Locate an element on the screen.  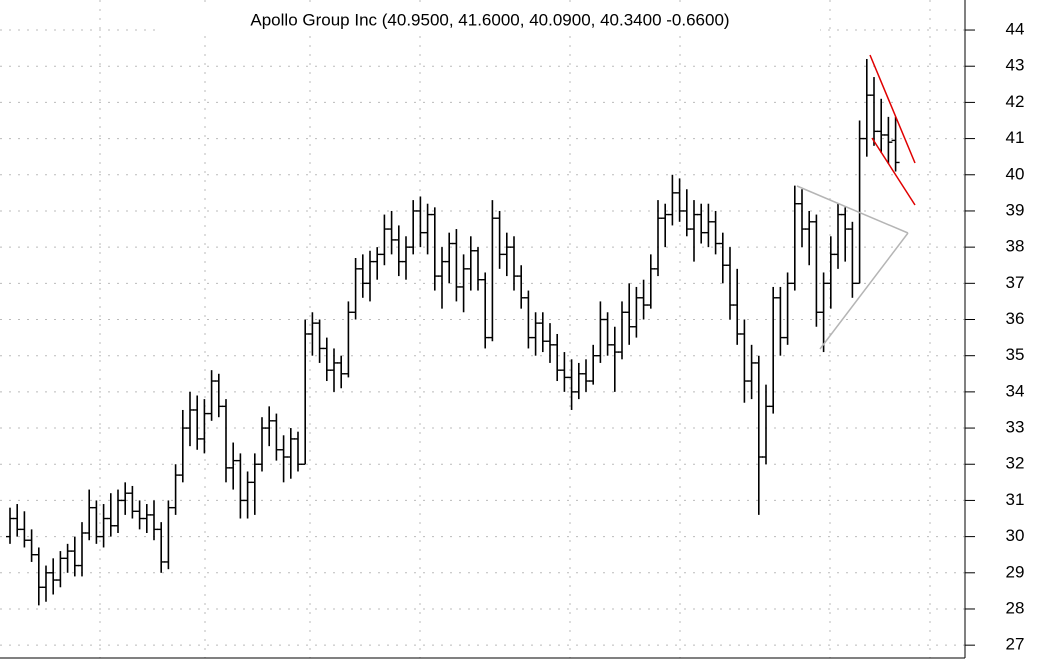
y-tick-label: 37 is located at coordinates (1015, 282).